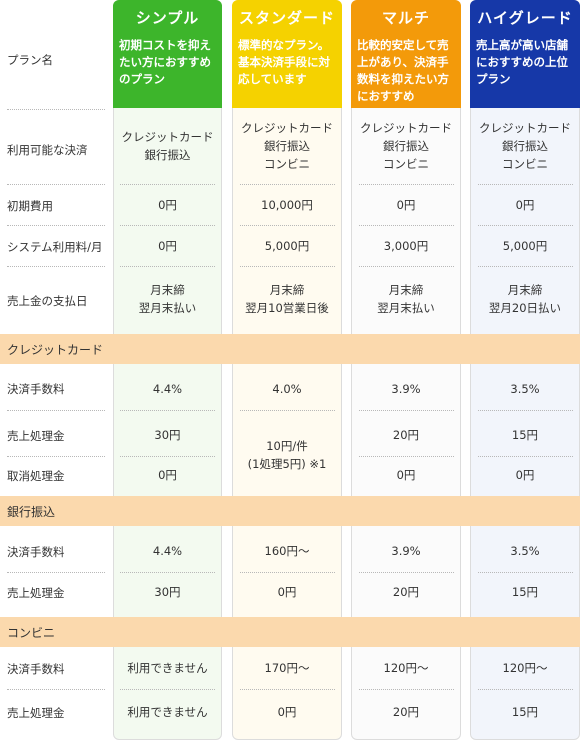 The image size is (580, 750). What do you see at coordinates (525, 668) in the screenshot?
I see `cell-conv-fee-highgrade: 120円〜` at bounding box center [525, 668].